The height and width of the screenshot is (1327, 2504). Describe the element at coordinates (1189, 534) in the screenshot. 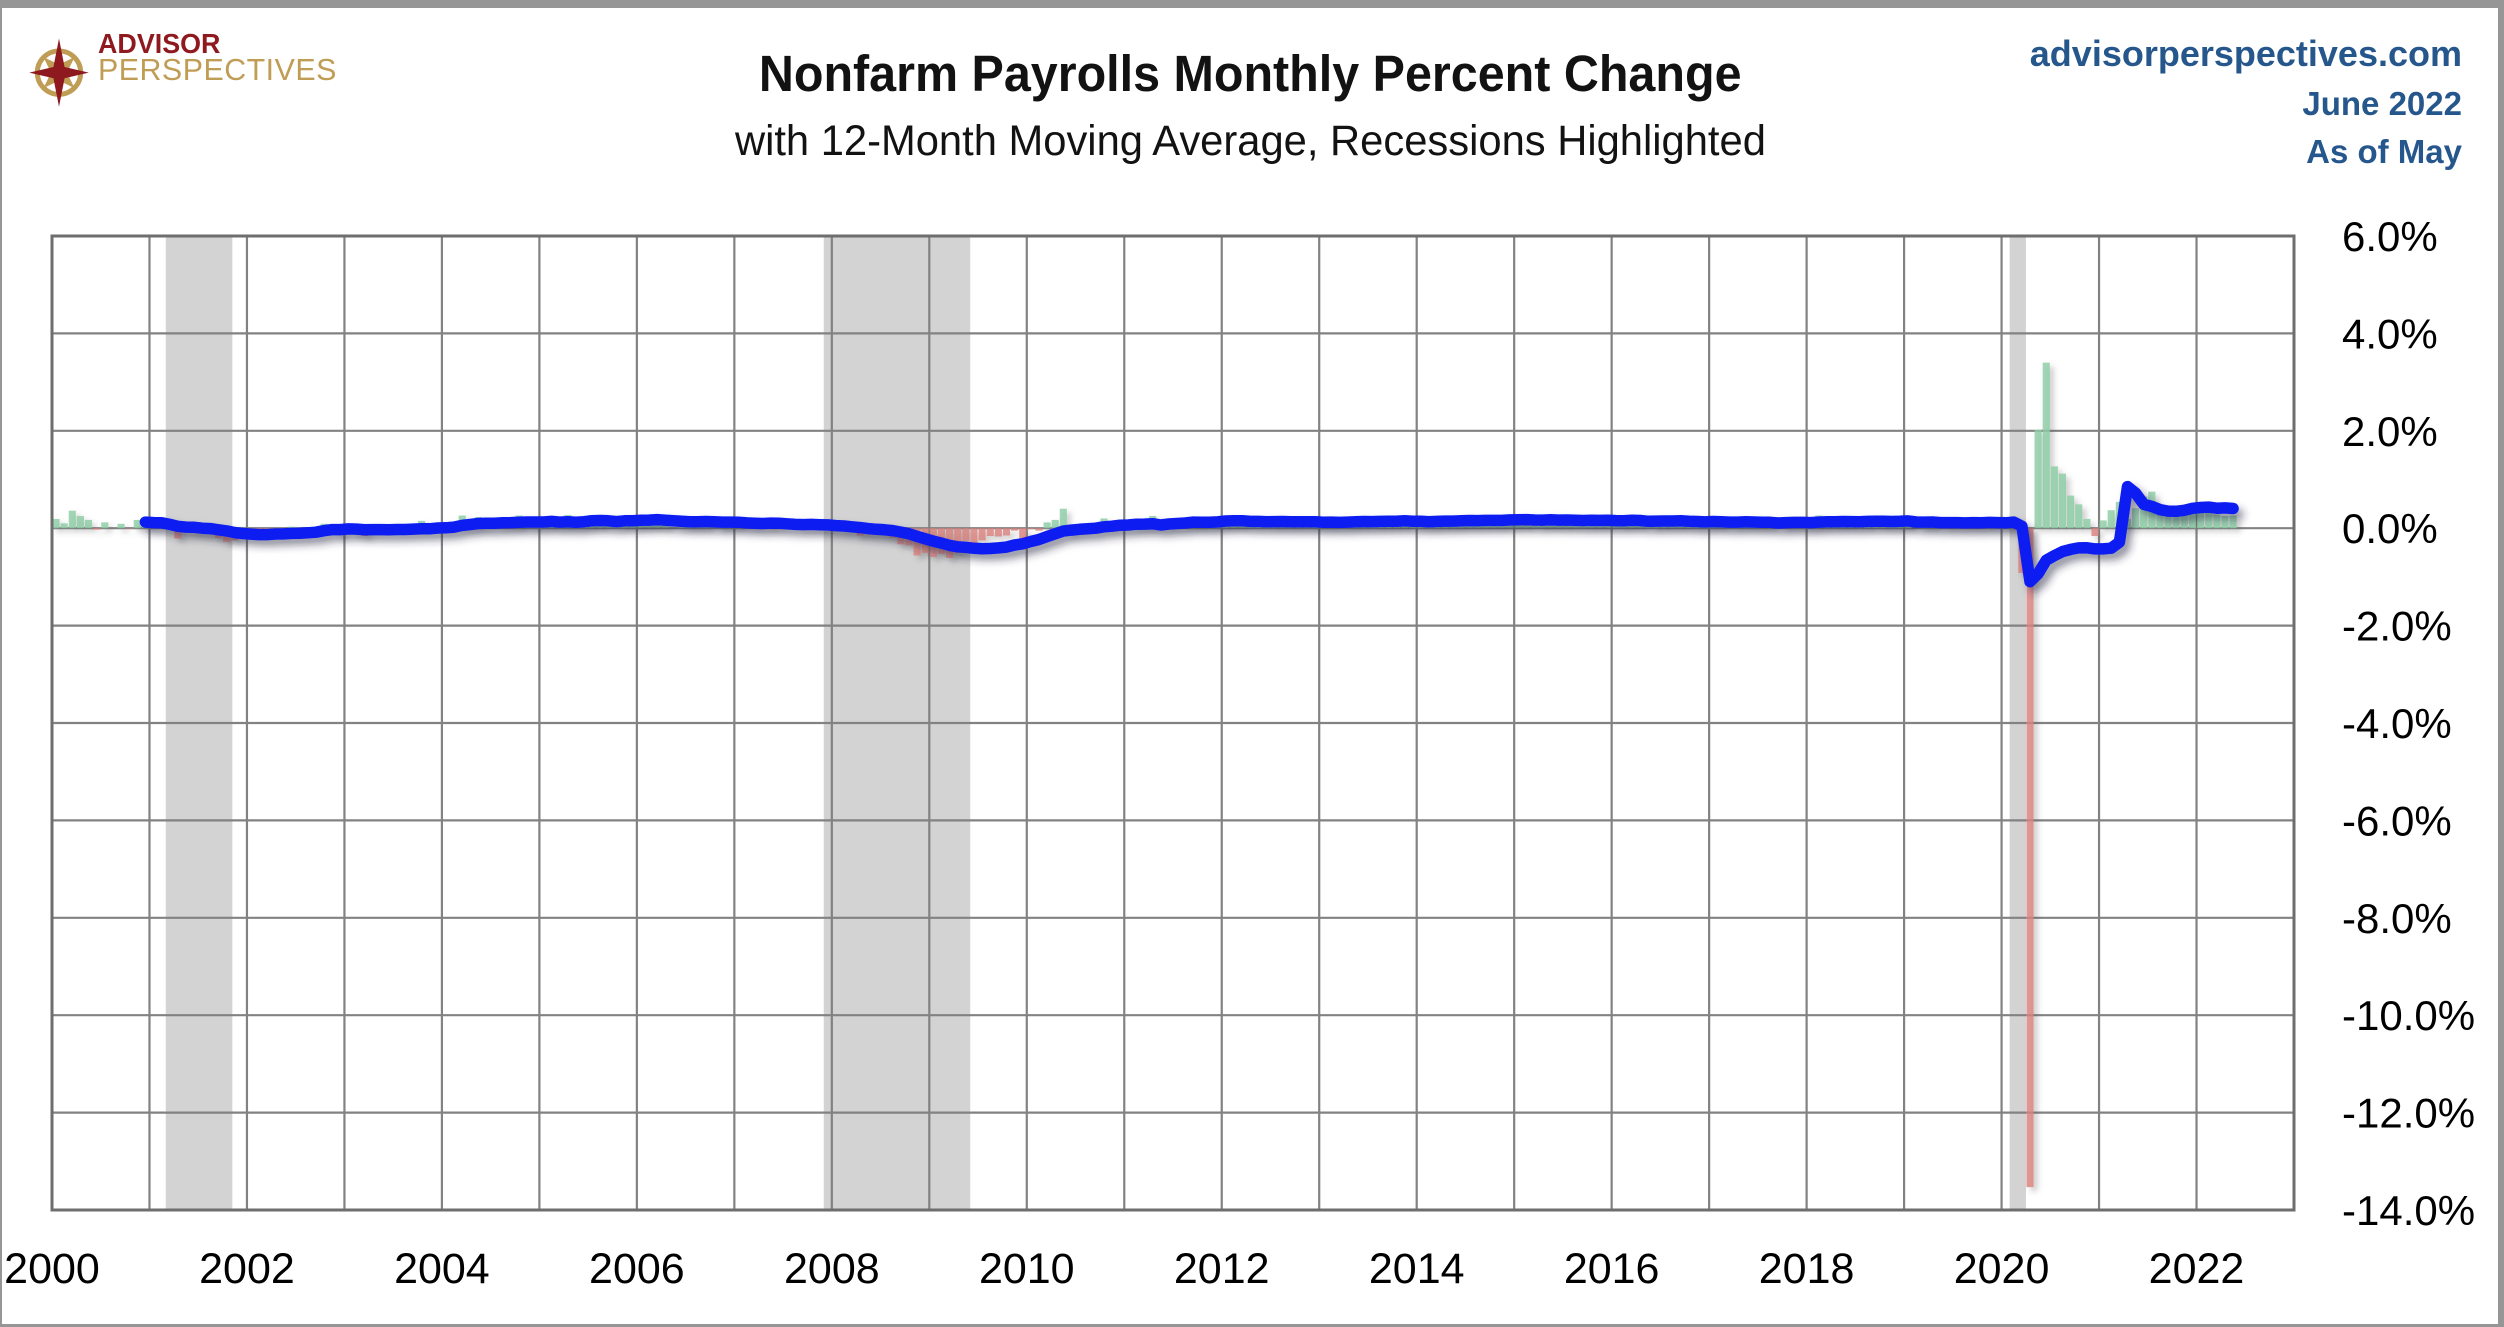

I see `moving-average-line` at that location.